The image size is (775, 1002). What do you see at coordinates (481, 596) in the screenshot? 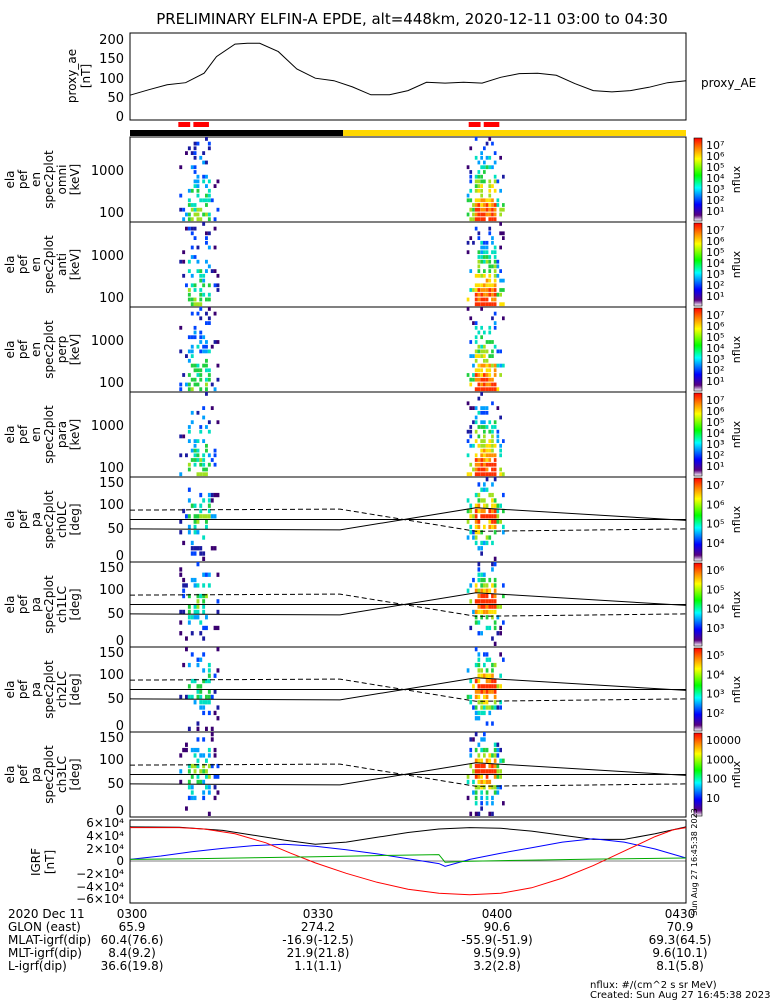
I see `pixel-p5-z1-c5-r9` at bounding box center [481, 596].